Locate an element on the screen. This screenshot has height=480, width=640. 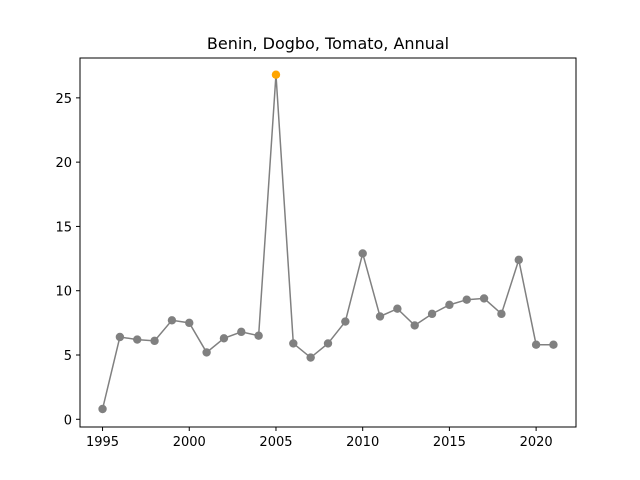
y-axis: 0 5 10 15 20 25 is located at coordinates (67, 260).